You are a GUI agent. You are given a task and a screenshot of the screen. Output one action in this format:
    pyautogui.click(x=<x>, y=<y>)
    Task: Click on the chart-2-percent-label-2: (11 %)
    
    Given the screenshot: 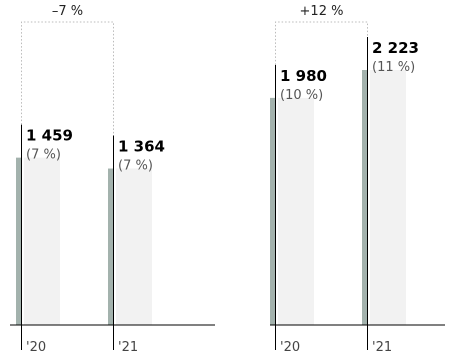 What is the action you would take?
    pyautogui.click(x=393, y=67)
    